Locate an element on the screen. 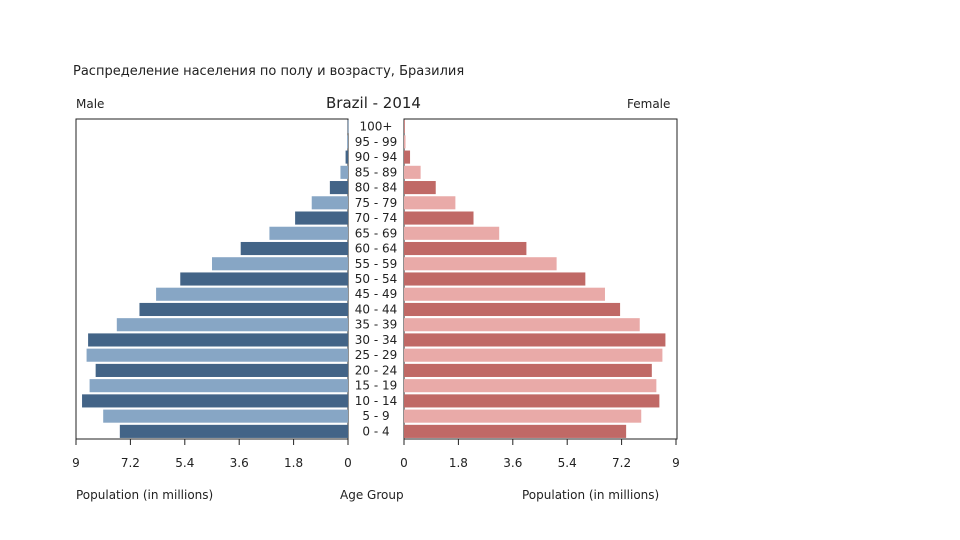 The image size is (960, 540). female-x-tick-label: 9 is located at coordinates (676, 463).